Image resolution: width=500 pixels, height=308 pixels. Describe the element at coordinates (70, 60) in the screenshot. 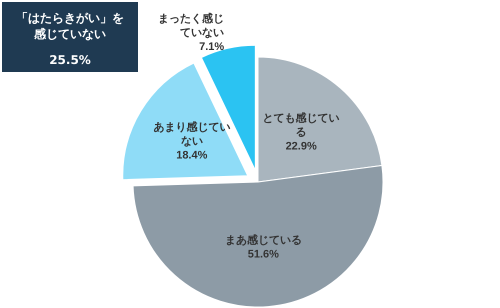

I see `text: 25.5%` at that location.